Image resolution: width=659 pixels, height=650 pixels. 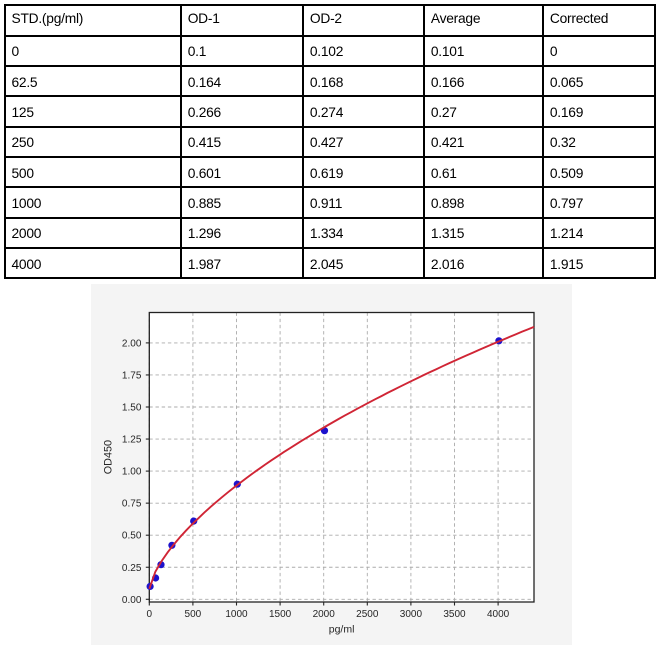 What do you see at coordinates (132, 568) in the screenshot?
I see `svg-text: 0.25` at bounding box center [132, 568].